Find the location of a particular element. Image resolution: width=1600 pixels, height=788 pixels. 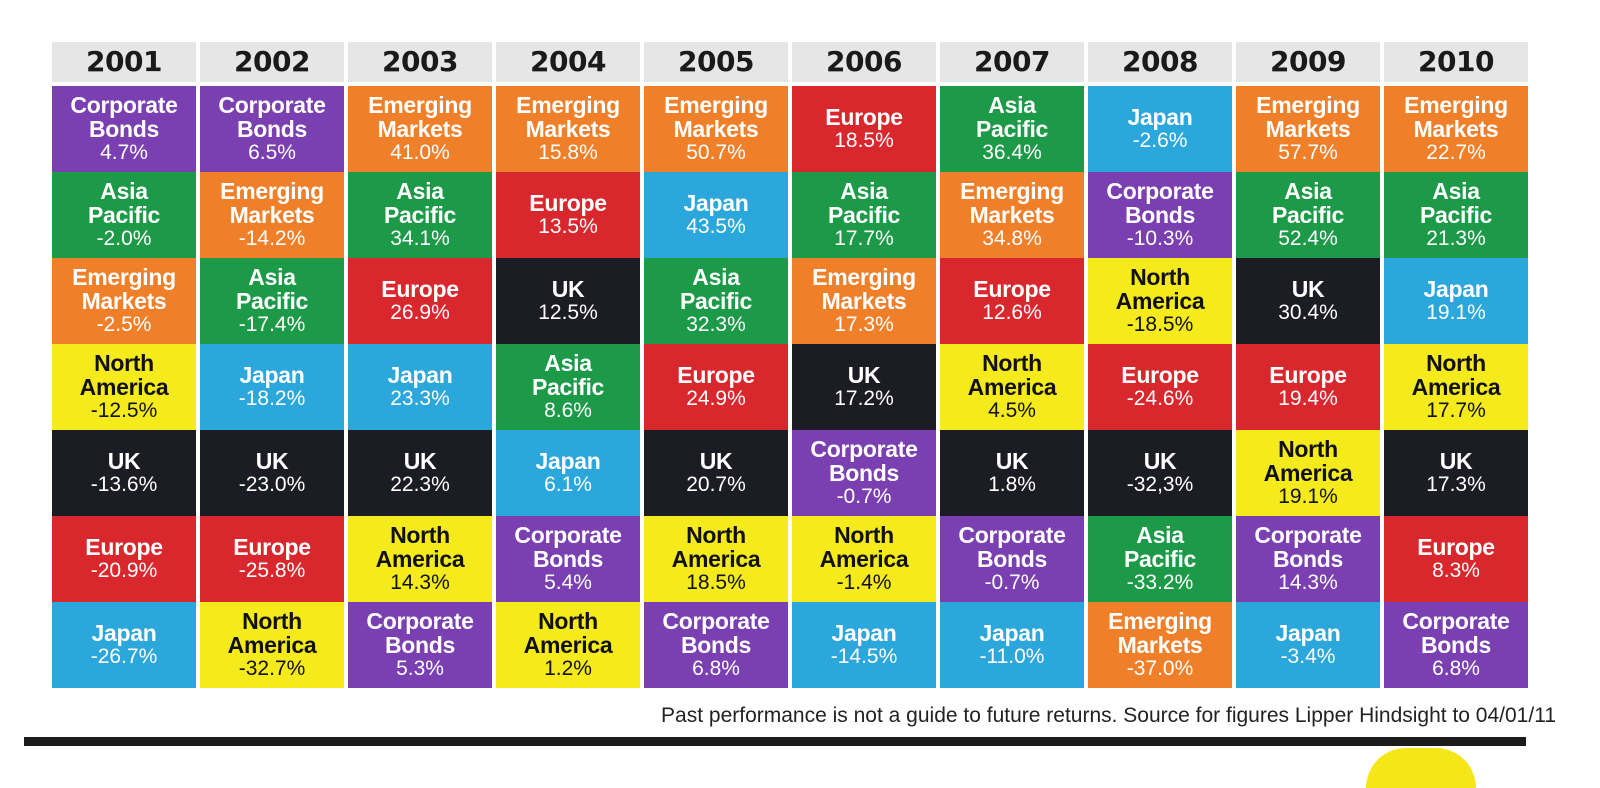

return-value: 19.1% is located at coordinates (1308, 496).